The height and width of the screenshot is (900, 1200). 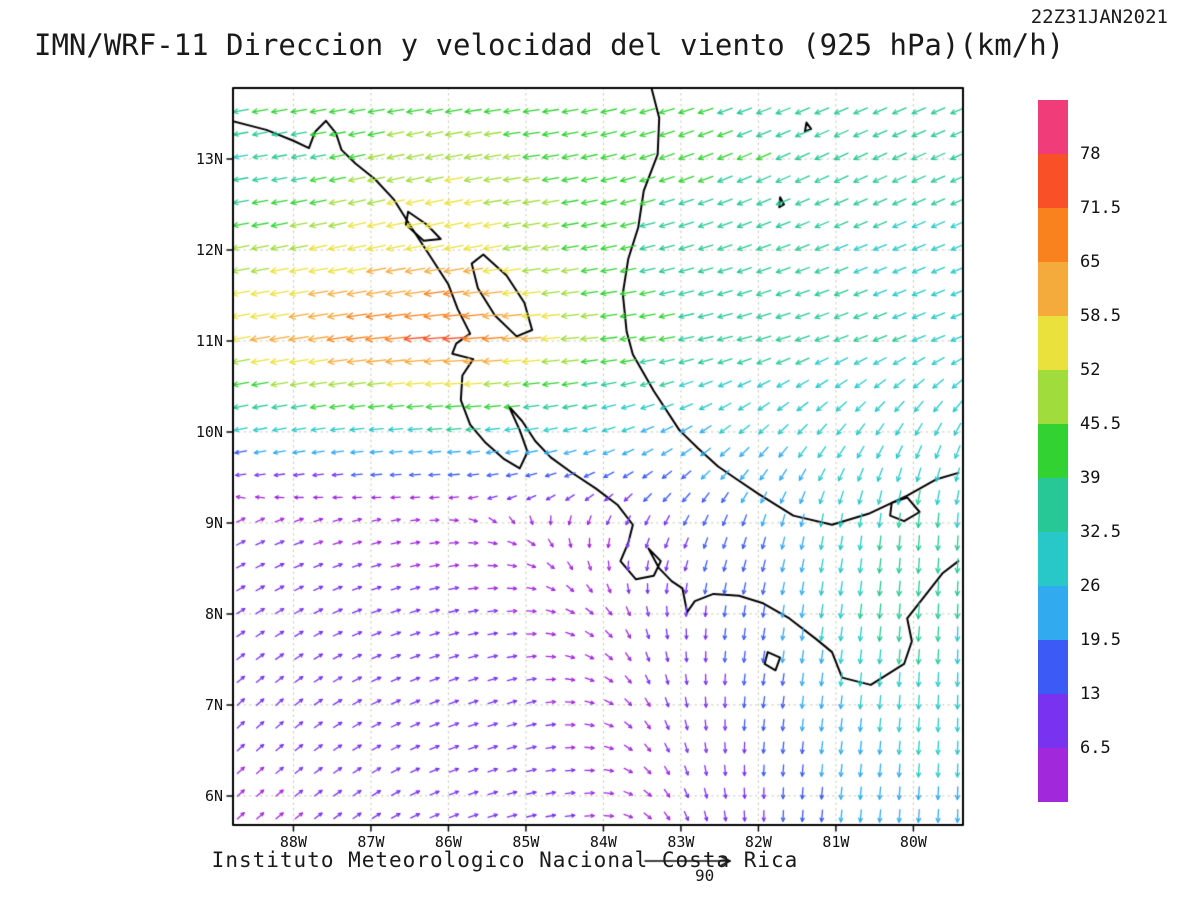 I want to click on colorbar-label: 39, so click(x=1090, y=478).